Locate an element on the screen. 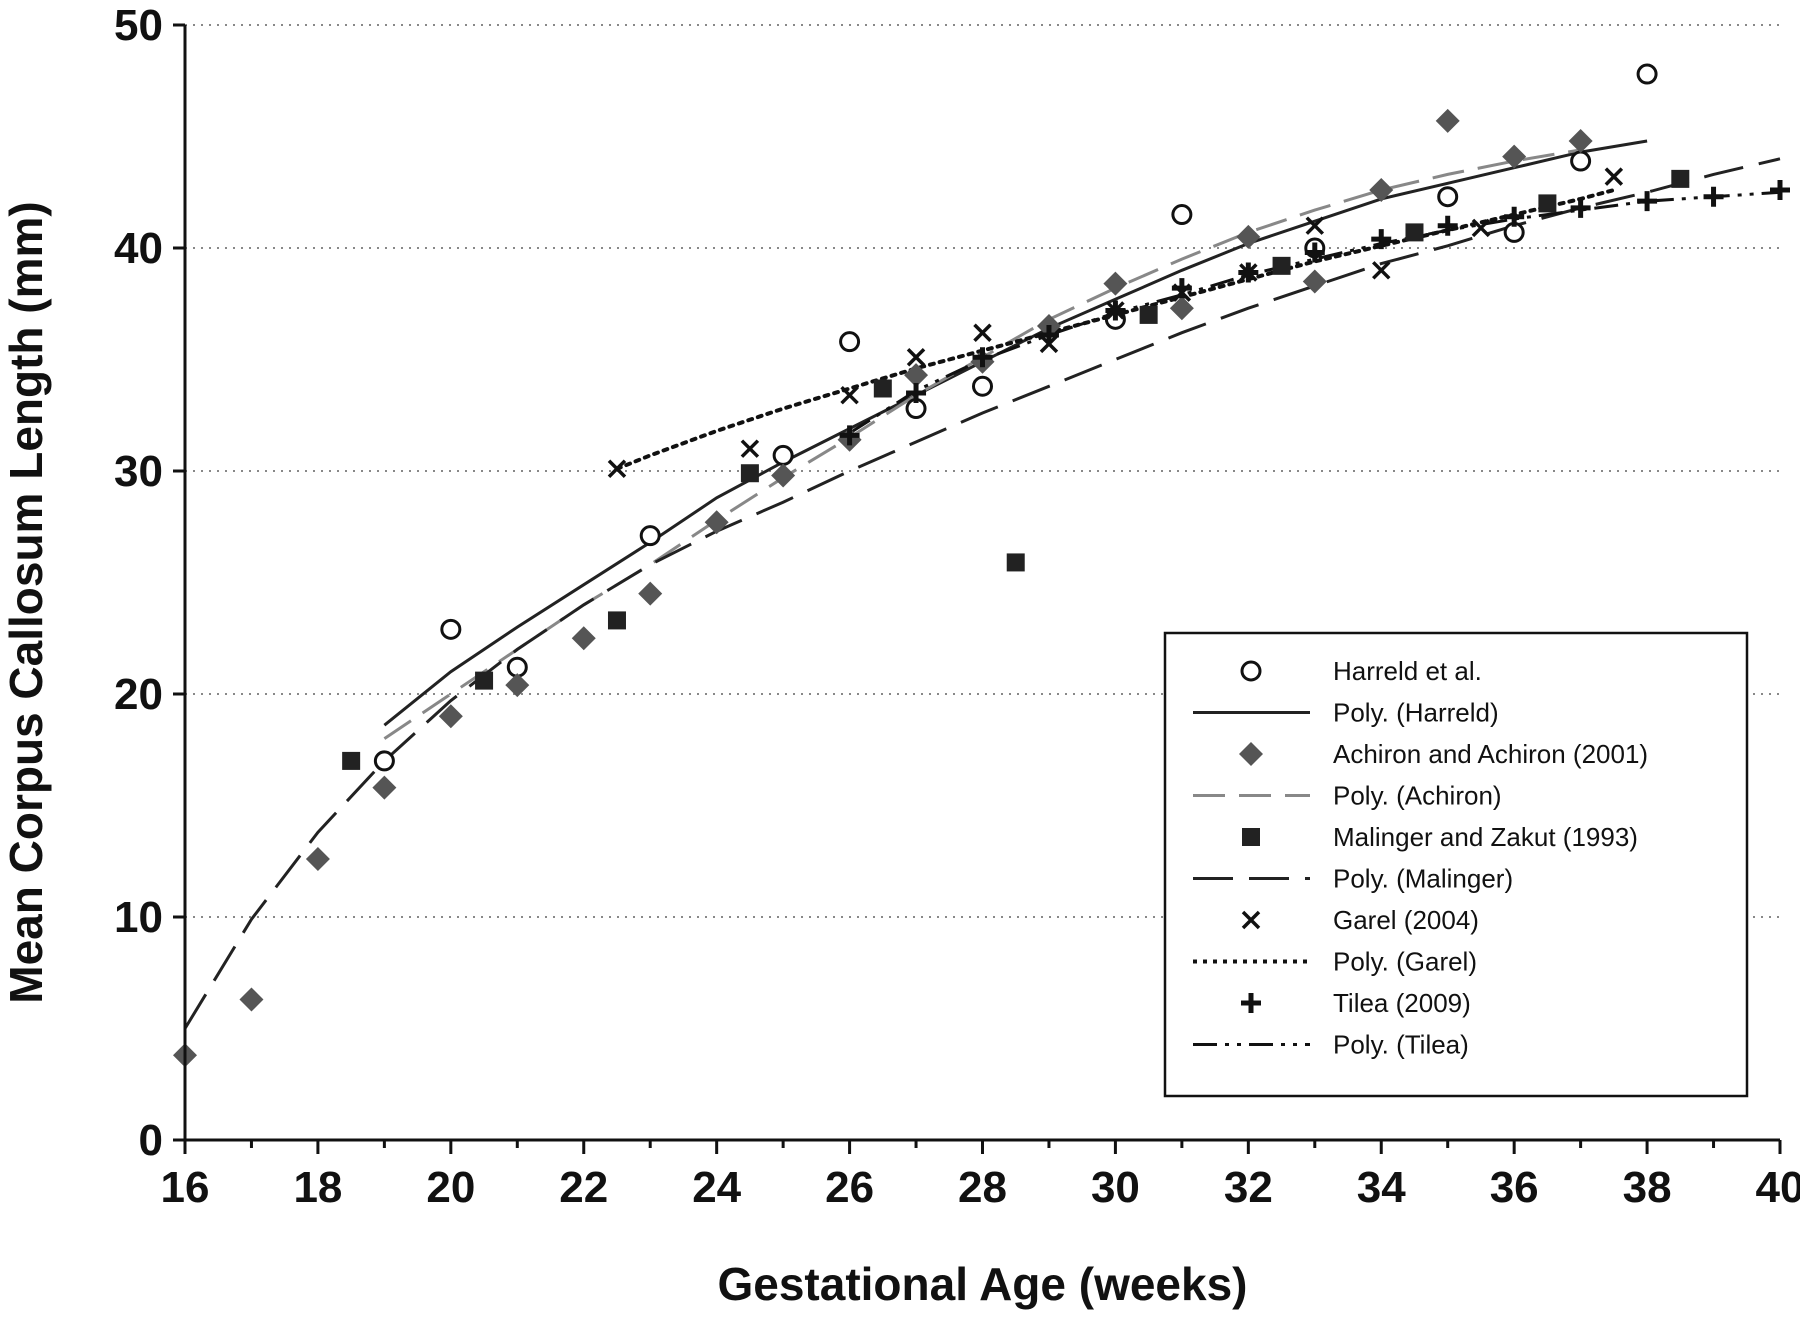  legend-label-malinger-and-zakut-1993: Malinger and Zakut (1993) is located at coordinates (1485, 837).